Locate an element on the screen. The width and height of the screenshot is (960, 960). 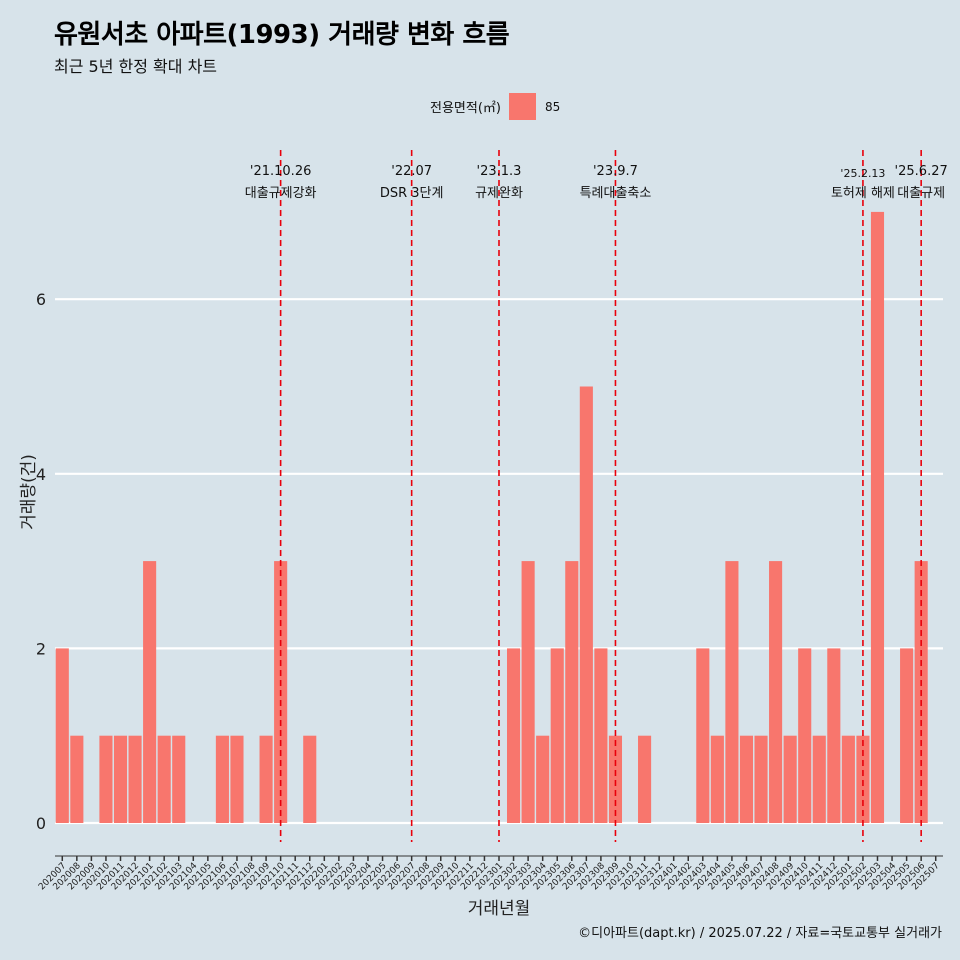
event-date-label: '23.9.7 is located at coordinates (615, 171).